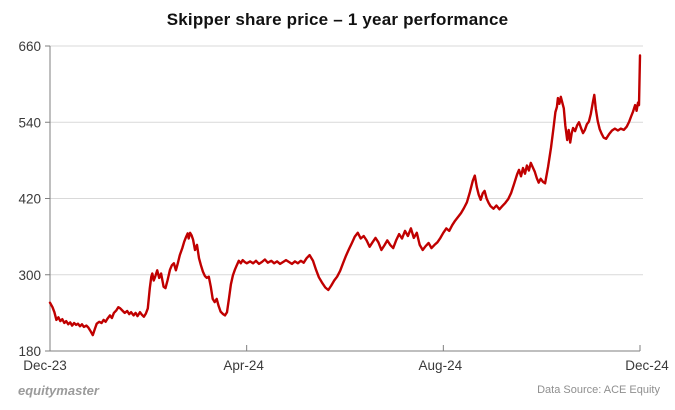  Describe the element at coordinates (29, 199) in the screenshot. I see `y-tick-label: 420` at that location.